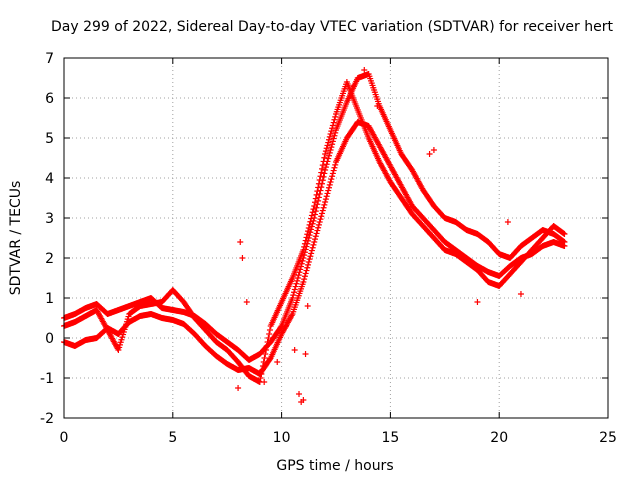  What do you see at coordinates (499, 438) in the screenshot?
I see `x-tick-label: 20` at bounding box center [499, 438].